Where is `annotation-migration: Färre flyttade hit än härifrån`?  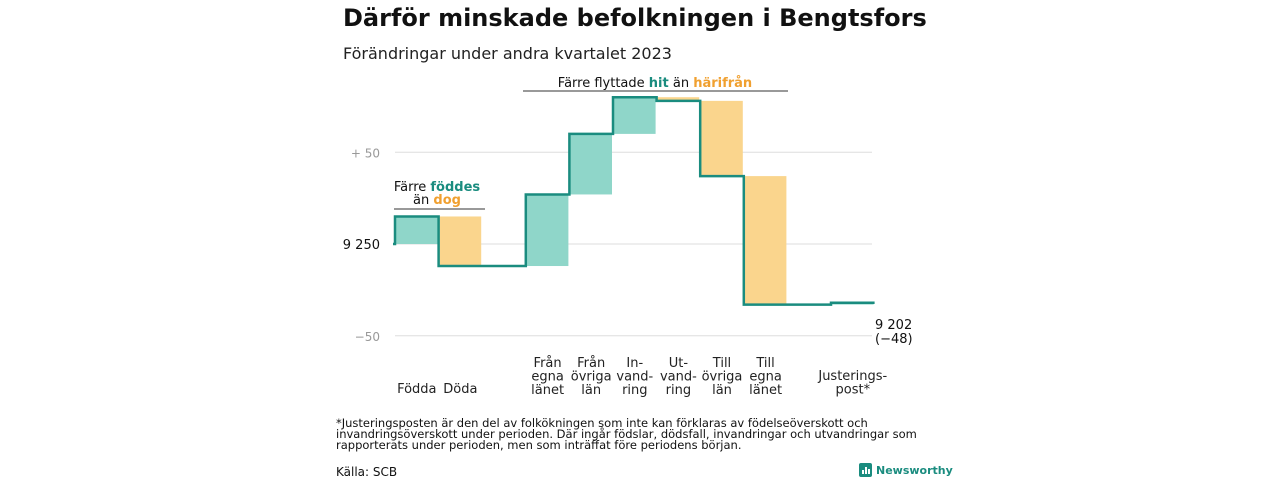 annotation-migration: Färre flyttade hit än härifrån is located at coordinates (655, 83).